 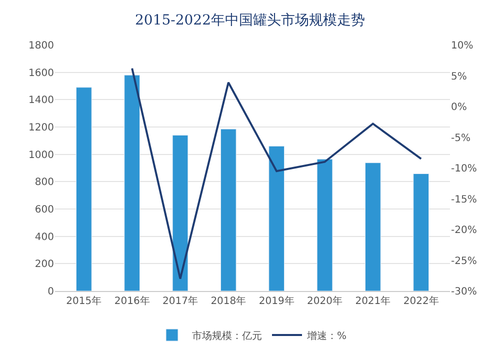 I want to click on x-tick-label: 2020年, so click(x=324, y=301).